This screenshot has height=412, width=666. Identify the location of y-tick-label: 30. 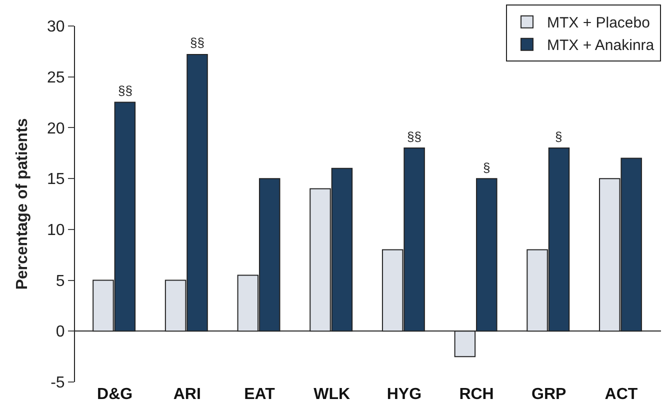
(56, 27).